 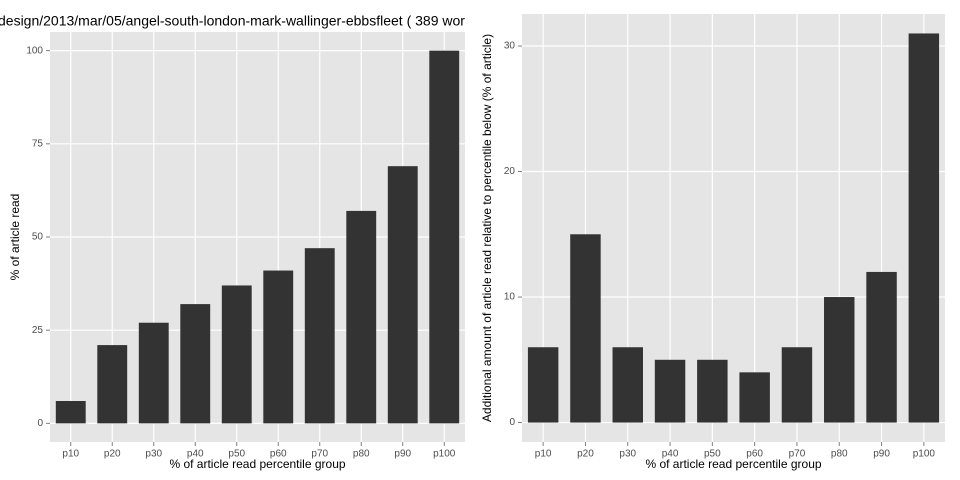 I want to click on y-tick-label: 10, so click(x=510, y=297).